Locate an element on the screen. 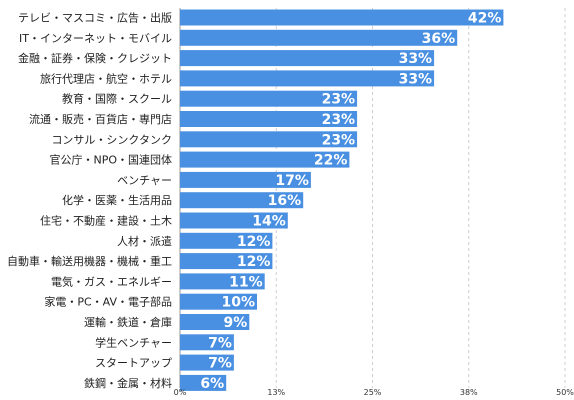  category-label: 人材・派遣 is located at coordinates (144, 241).